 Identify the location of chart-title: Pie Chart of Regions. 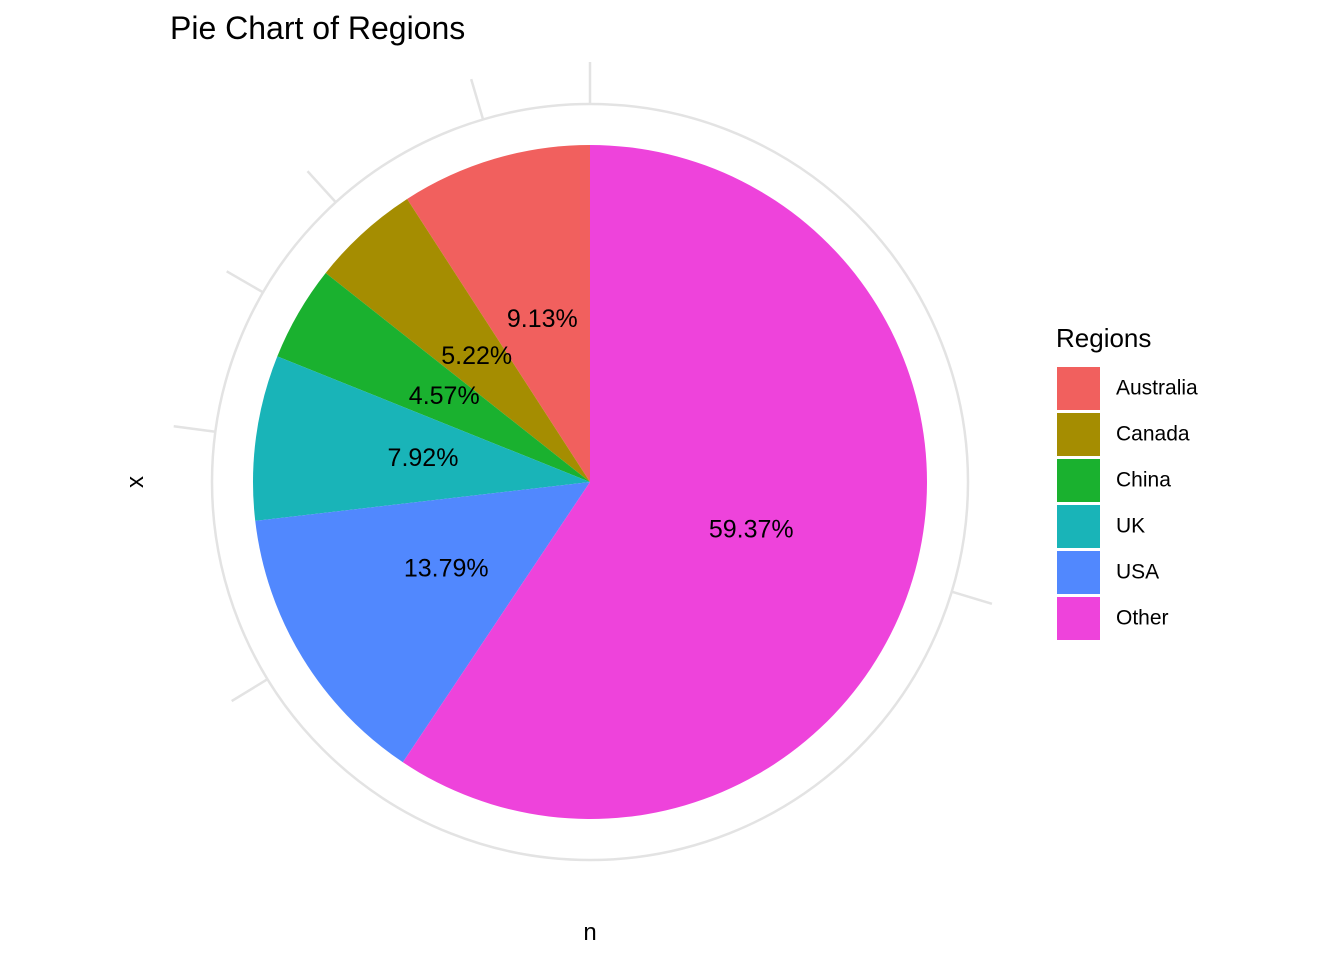
(317, 28).